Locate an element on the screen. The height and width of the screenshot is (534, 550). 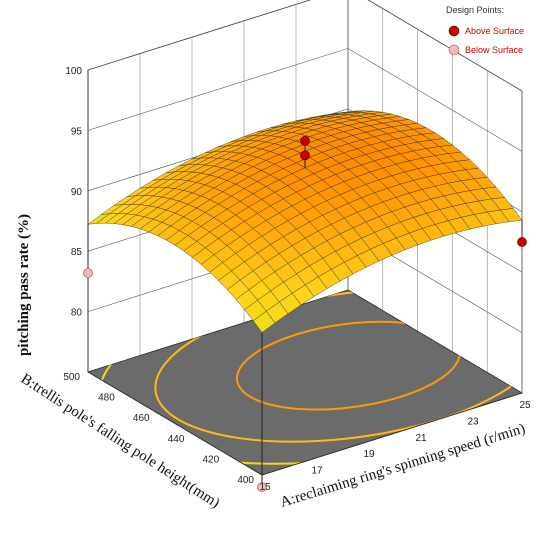
x-tick-label: 17 is located at coordinates (317, 471).